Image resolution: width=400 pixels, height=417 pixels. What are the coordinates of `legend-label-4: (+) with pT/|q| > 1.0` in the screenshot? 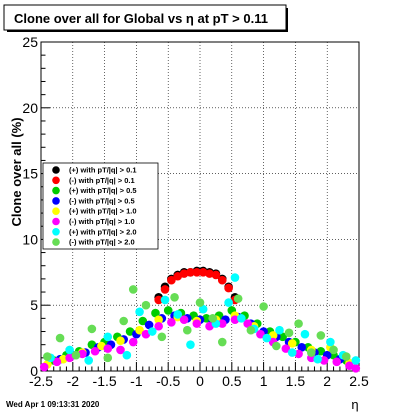 It's located at (103, 211).